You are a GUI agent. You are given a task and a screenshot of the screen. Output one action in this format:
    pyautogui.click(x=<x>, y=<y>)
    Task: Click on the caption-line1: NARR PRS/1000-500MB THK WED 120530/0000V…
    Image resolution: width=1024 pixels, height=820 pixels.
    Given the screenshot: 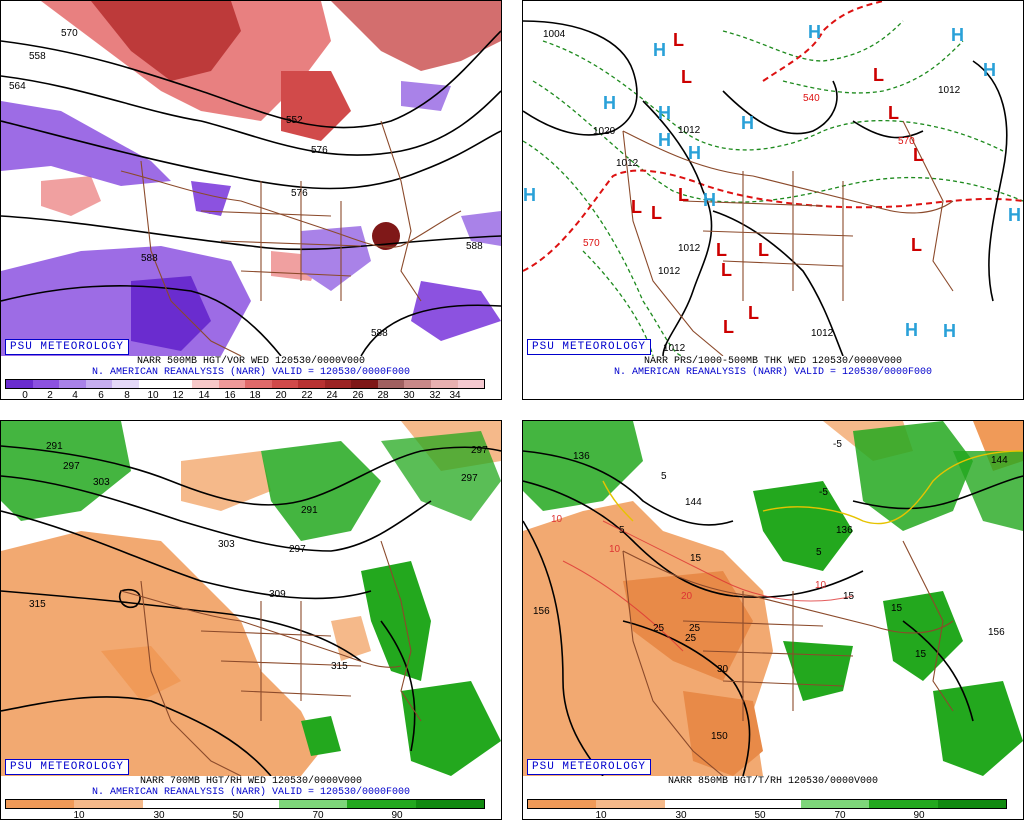 What is the action you would take?
    pyautogui.click(x=773, y=361)
    